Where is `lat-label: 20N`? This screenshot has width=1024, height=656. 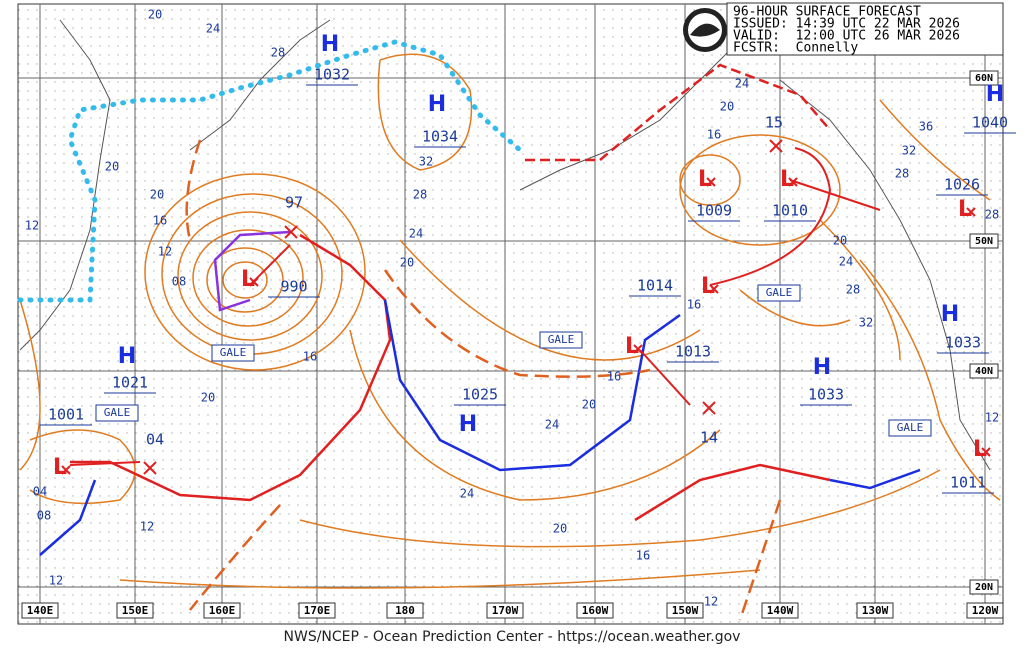 lat-label: 20N is located at coordinates (984, 587).